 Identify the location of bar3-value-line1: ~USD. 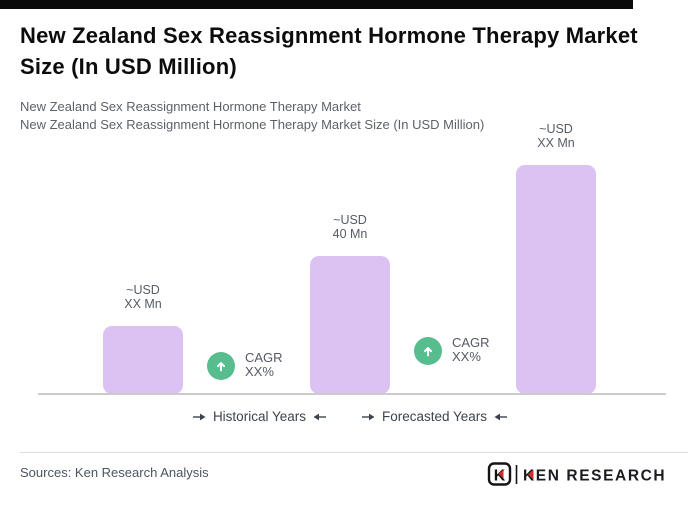
(556, 129).